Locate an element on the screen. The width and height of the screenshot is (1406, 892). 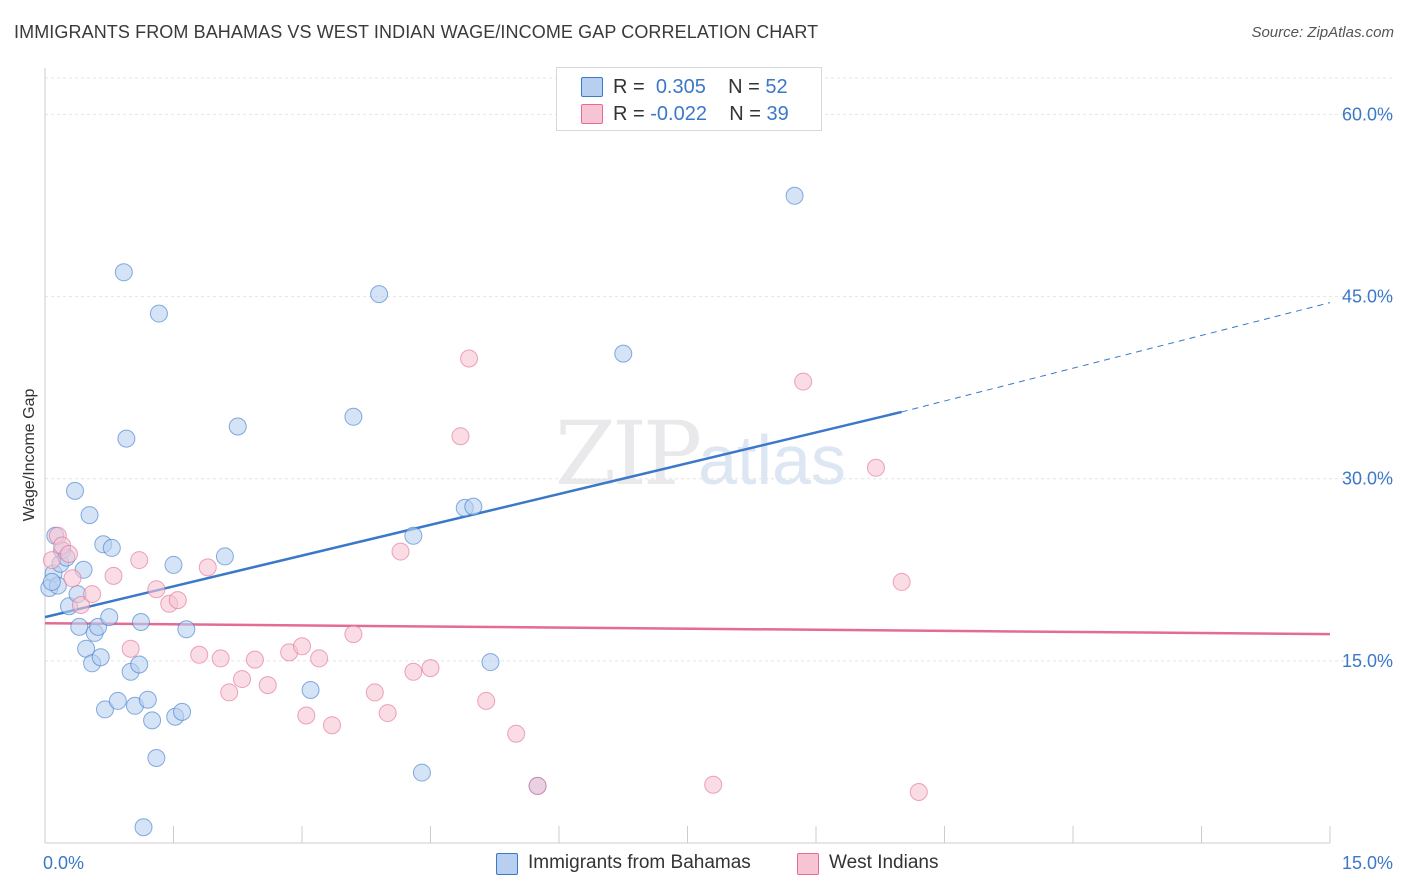
y-tick-label: 45.0% is located at coordinates (1367, 297).